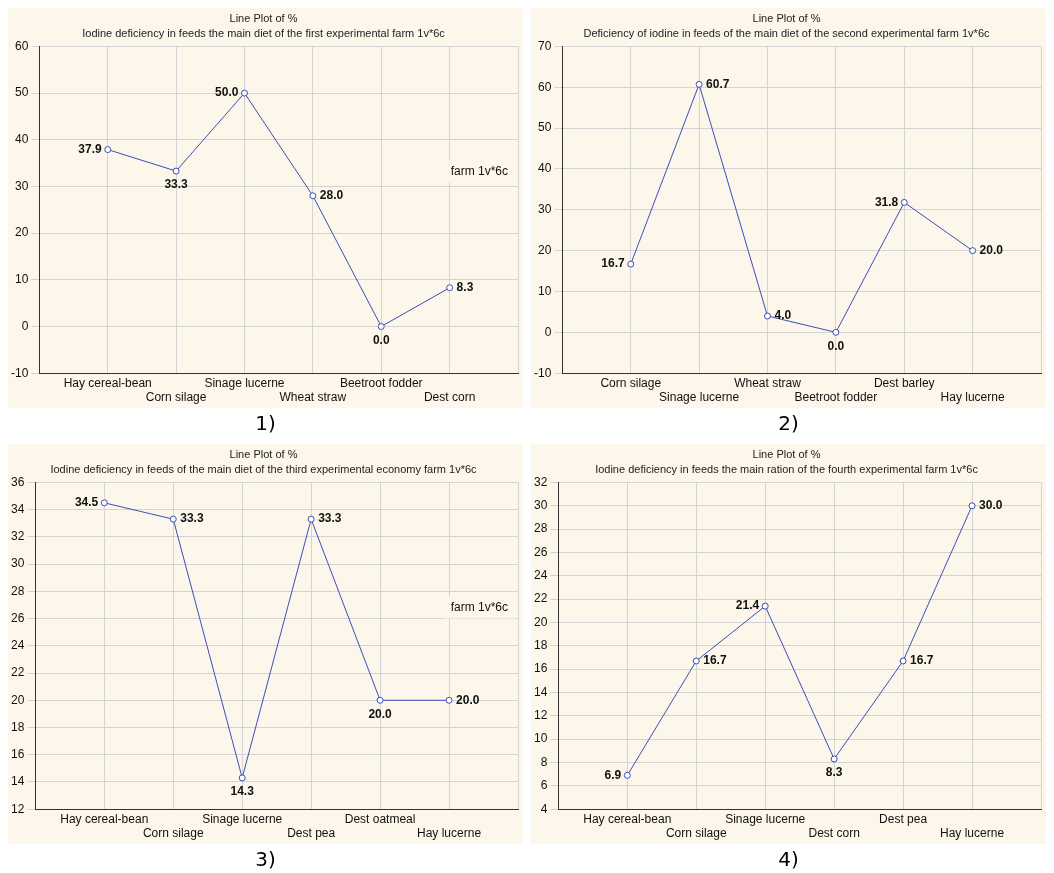 This screenshot has height=873, width=1054. What do you see at coordinates (17, 481) in the screenshot?
I see `y-tick-label: 36` at bounding box center [17, 481].